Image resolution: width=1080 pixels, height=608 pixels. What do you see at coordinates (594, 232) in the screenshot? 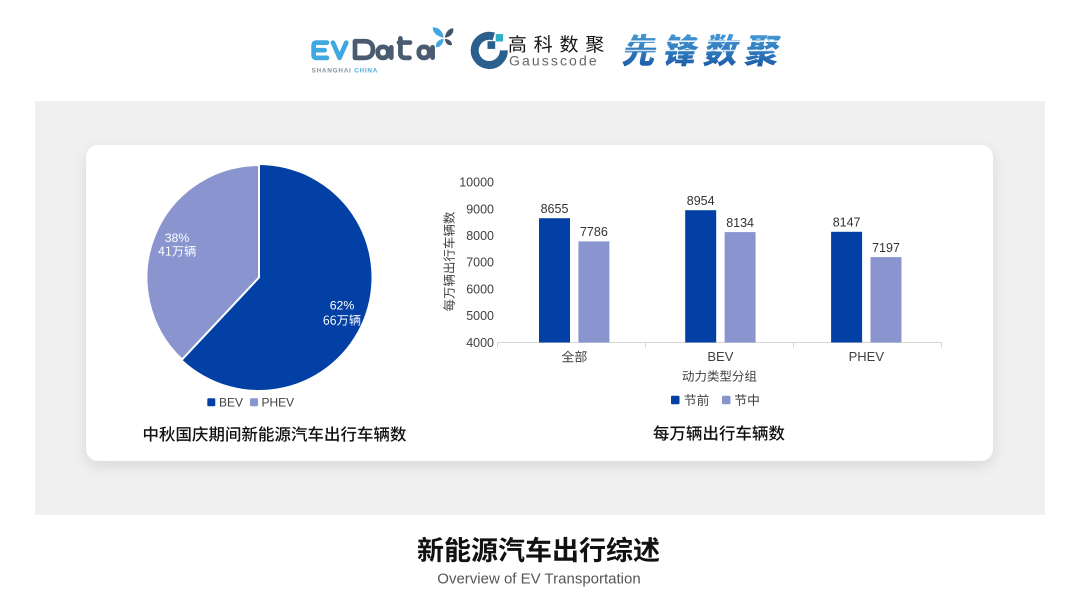
I see `svg-text: 7786` at bounding box center [594, 232].